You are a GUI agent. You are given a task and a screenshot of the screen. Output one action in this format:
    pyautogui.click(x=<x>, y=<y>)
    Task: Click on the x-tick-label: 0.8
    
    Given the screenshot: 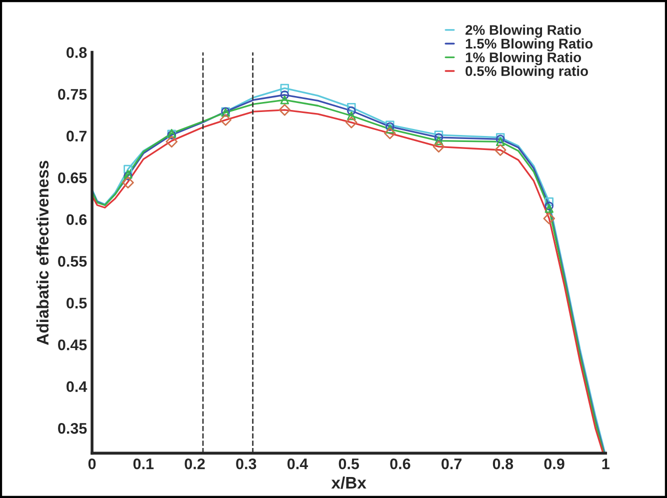 What is the action you would take?
    pyautogui.click(x=503, y=464)
    